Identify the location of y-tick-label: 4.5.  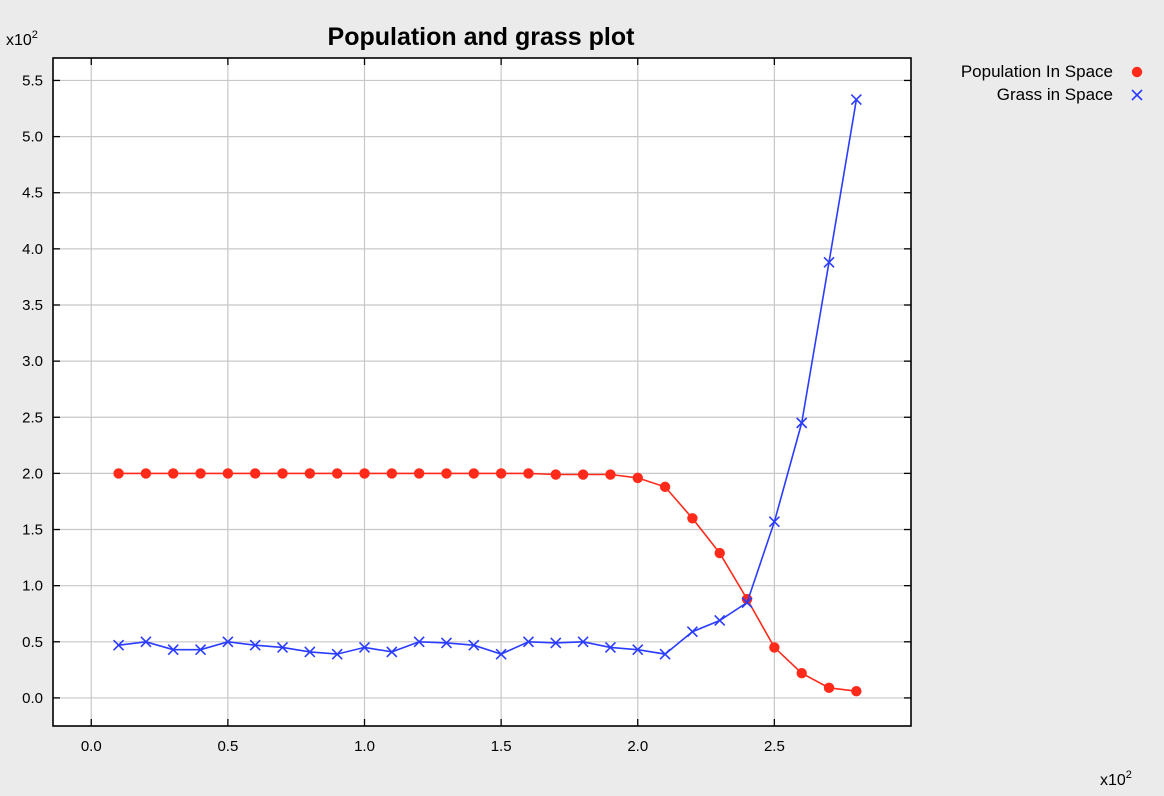
(32, 193).